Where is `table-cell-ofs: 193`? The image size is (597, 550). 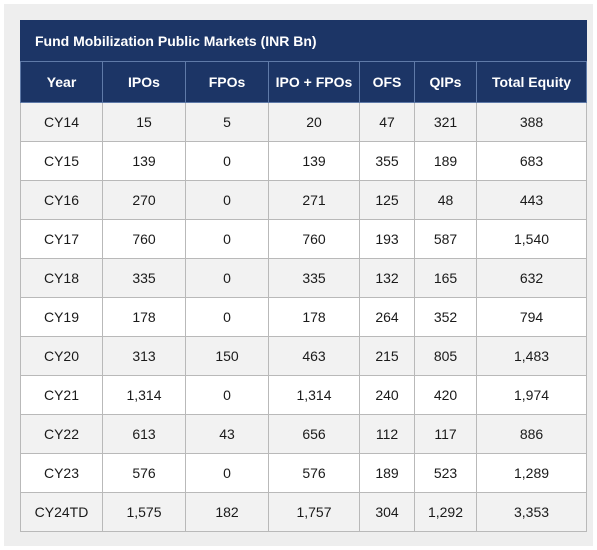 table-cell-ofs: 193 is located at coordinates (387, 239).